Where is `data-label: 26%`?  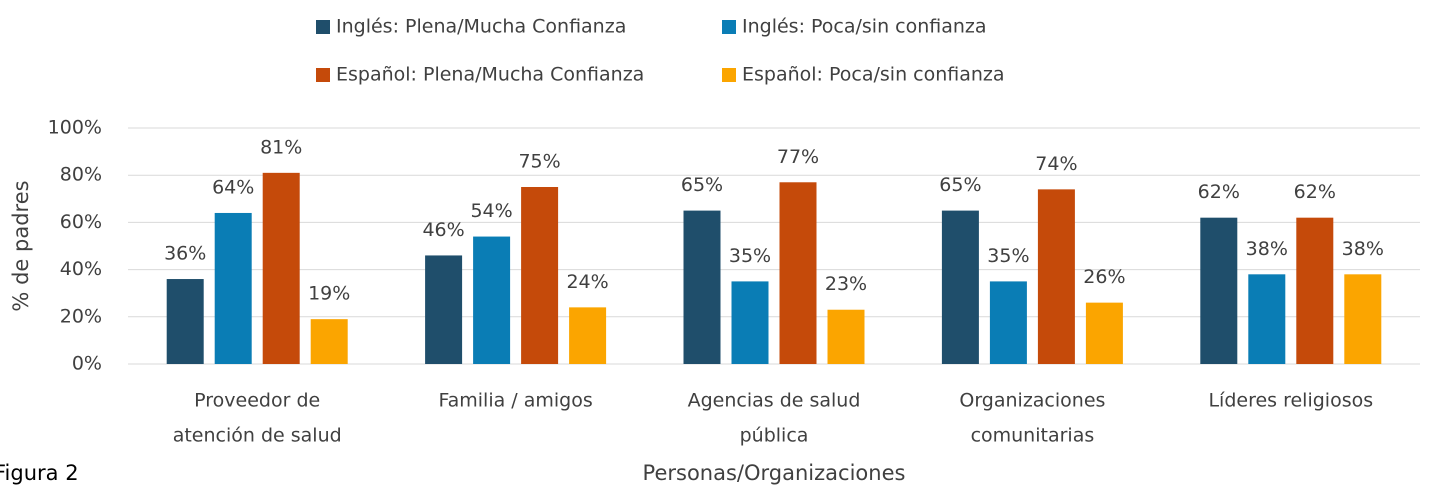 data-label: 26% is located at coordinates (1104, 277).